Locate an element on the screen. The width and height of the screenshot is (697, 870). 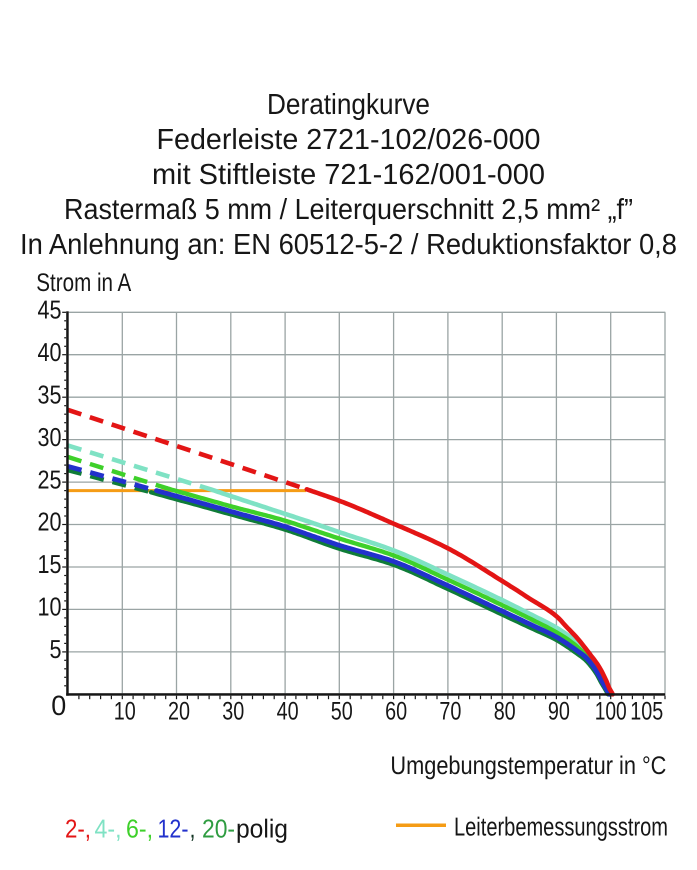
svg-text: 2-, is located at coordinates (78, 829).